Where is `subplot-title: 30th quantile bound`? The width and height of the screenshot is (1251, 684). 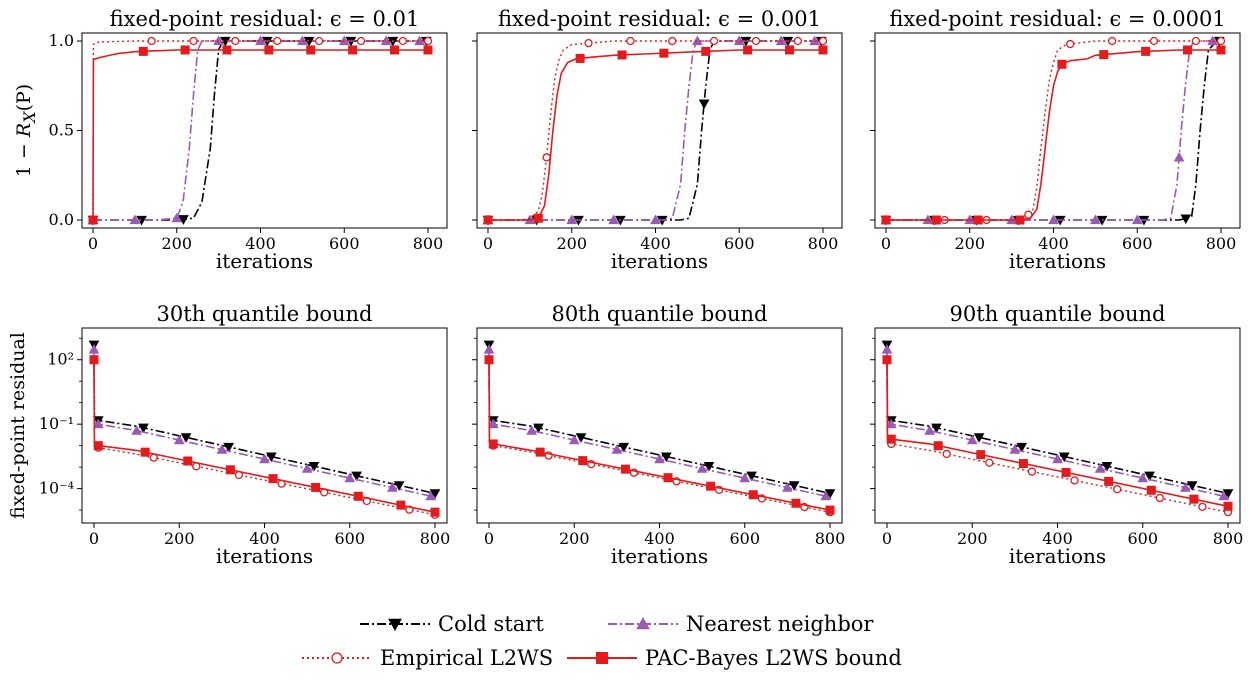 subplot-title: 30th quantile bound is located at coordinates (265, 314).